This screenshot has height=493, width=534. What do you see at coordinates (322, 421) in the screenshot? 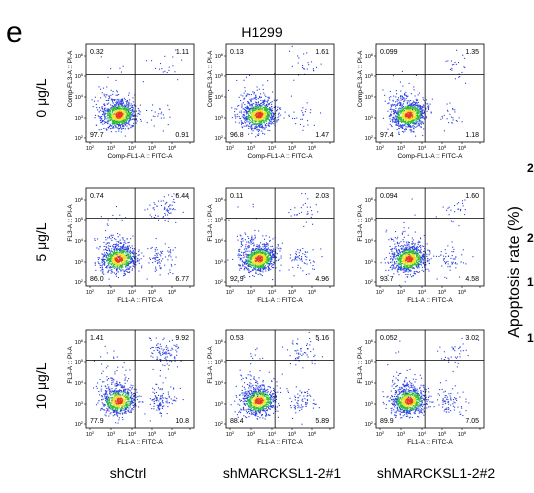
I see `quadrant-percent-lr: 5.89` at bounding box center [322, 421].